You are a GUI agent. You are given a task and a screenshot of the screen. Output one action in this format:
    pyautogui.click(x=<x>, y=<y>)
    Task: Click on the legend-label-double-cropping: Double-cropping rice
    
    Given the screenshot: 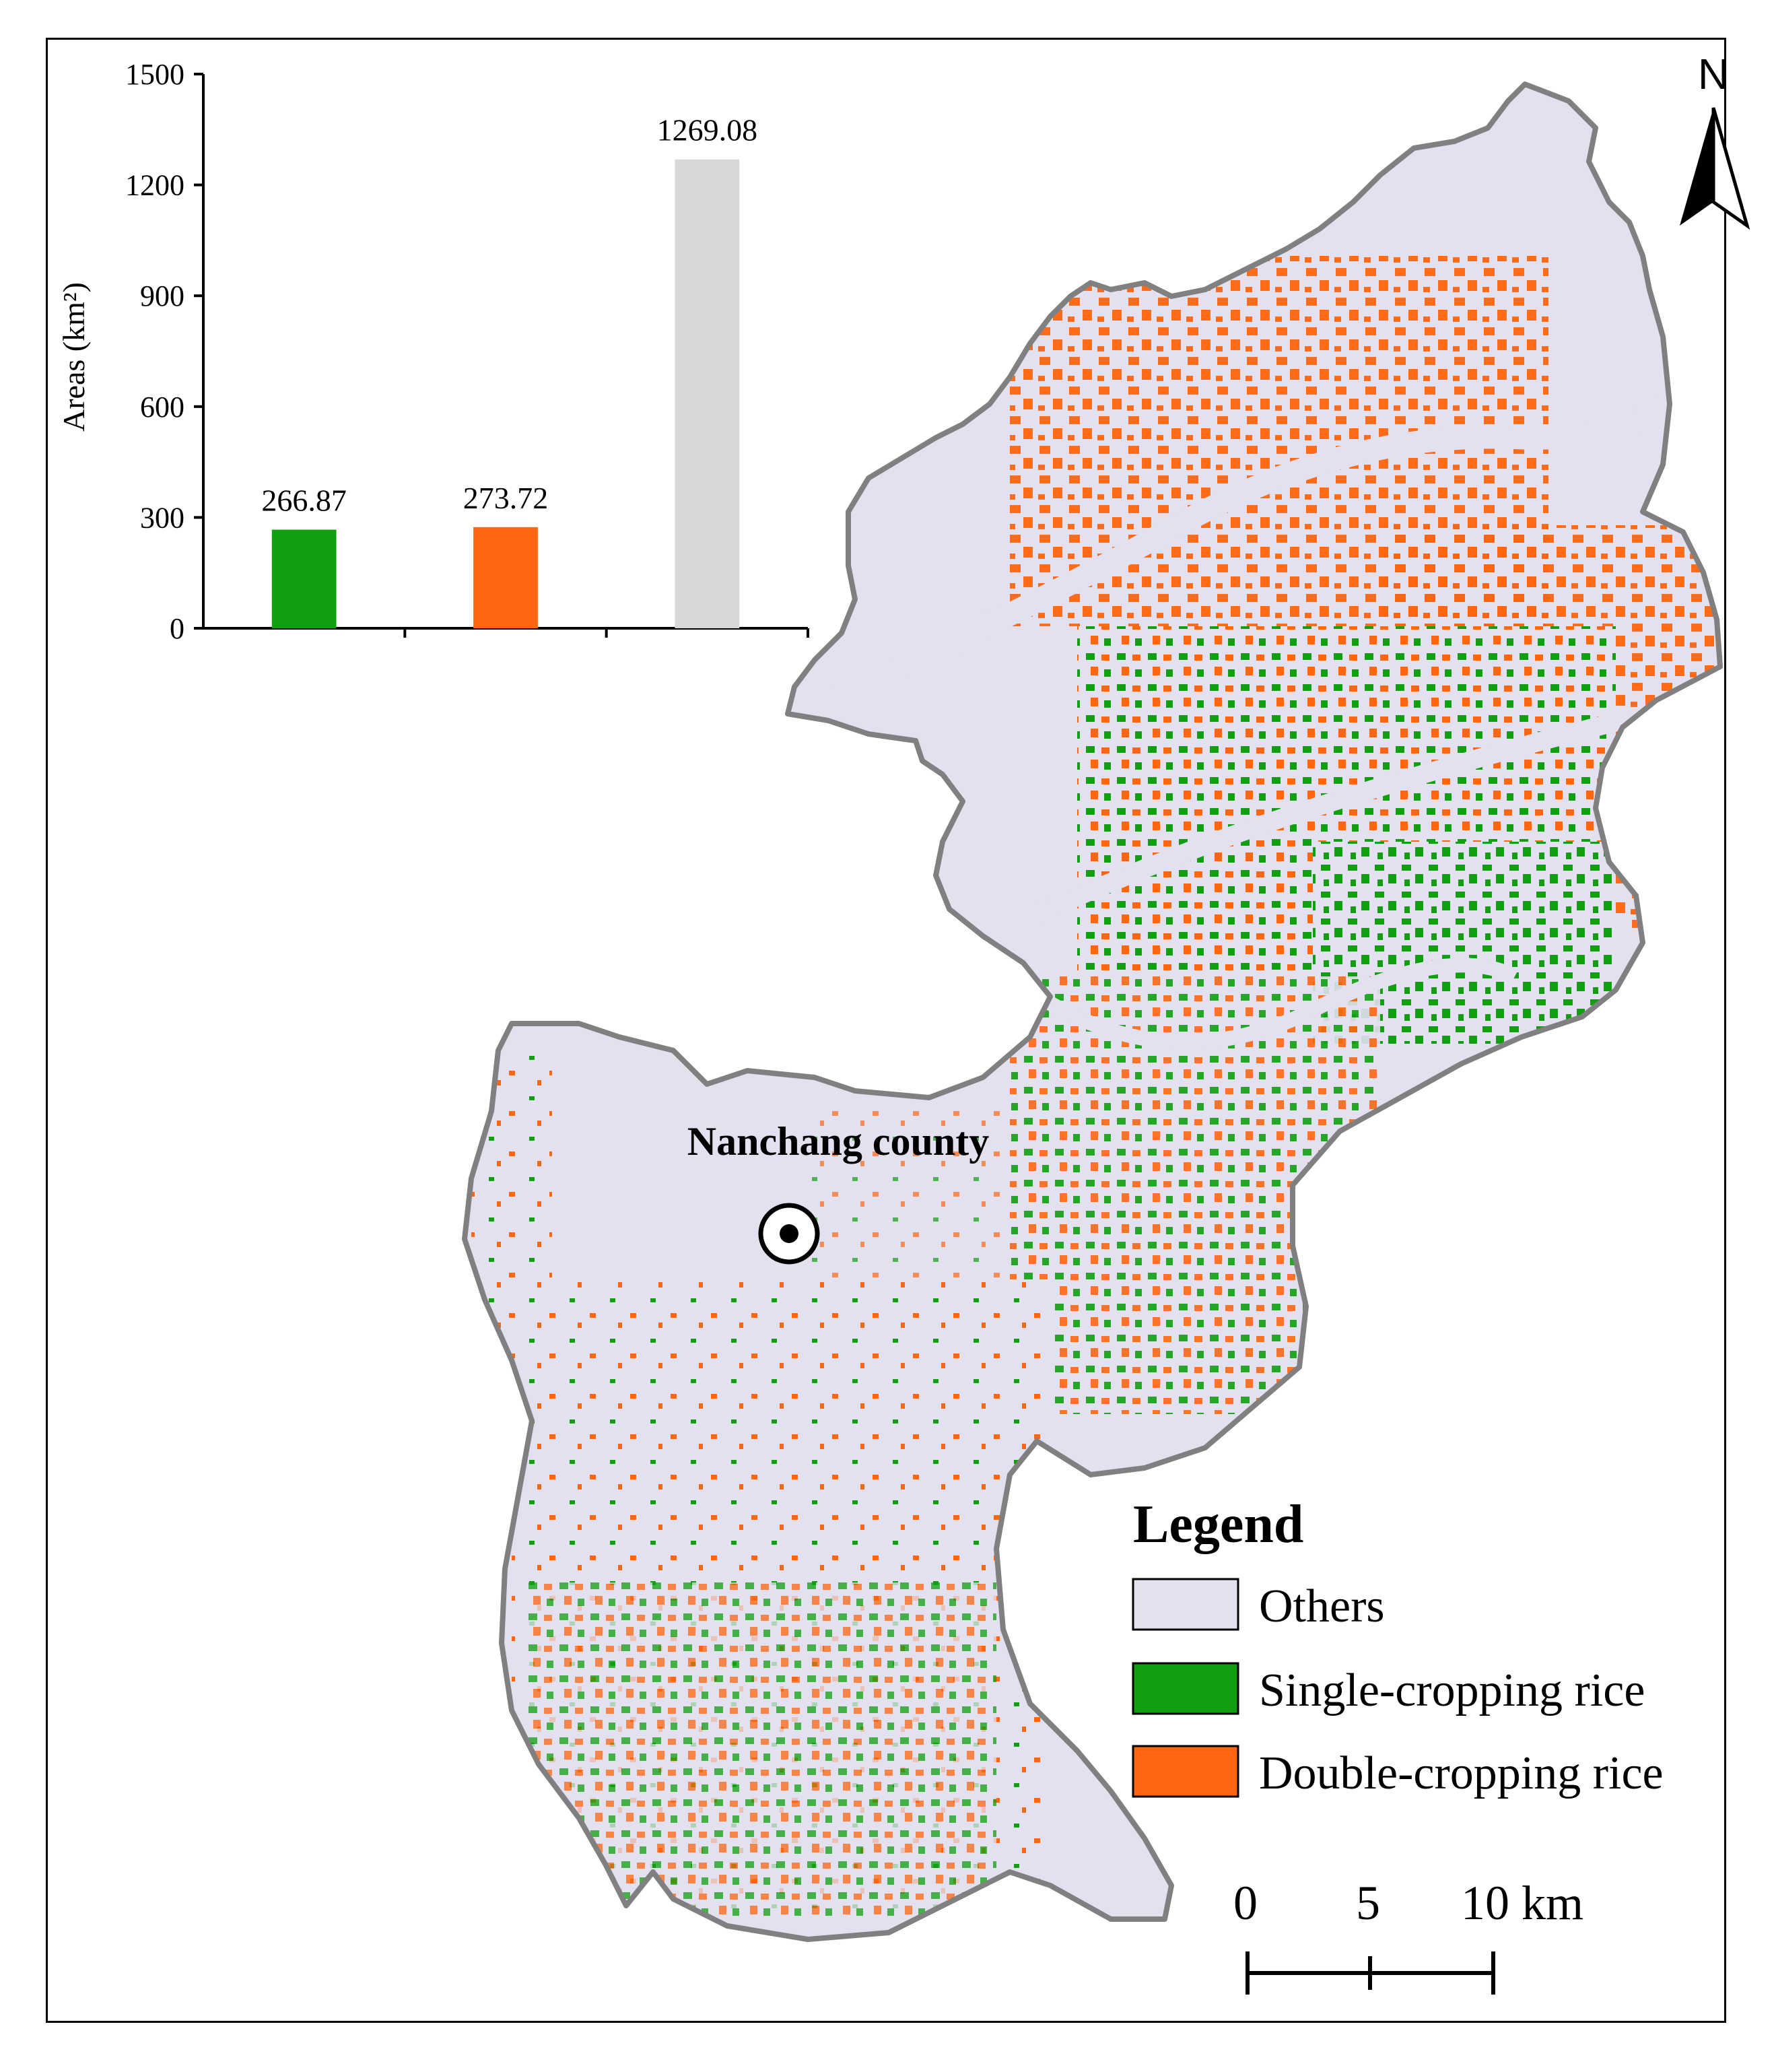 What is the action you would take?
    pyautogui.click(x=1461, y=1773)
    